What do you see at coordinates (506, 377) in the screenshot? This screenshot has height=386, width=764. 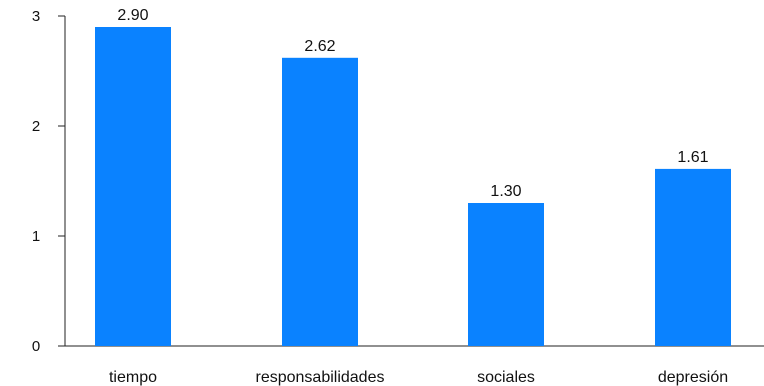 I see `category-label-sociales: sociales` at bounding box center [506, 377].